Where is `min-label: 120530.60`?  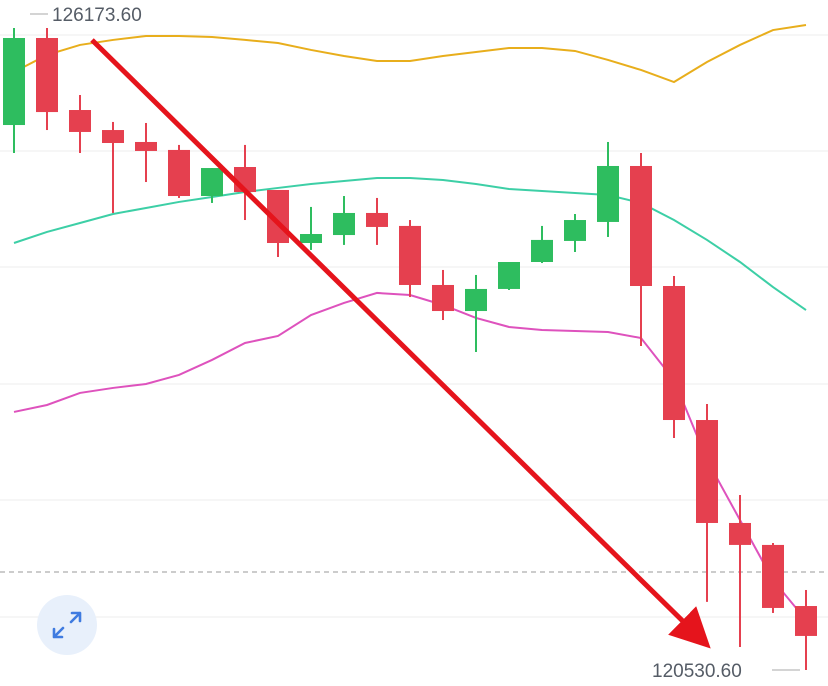
min-label: 120530.60 is located at coordinates (697, 671).